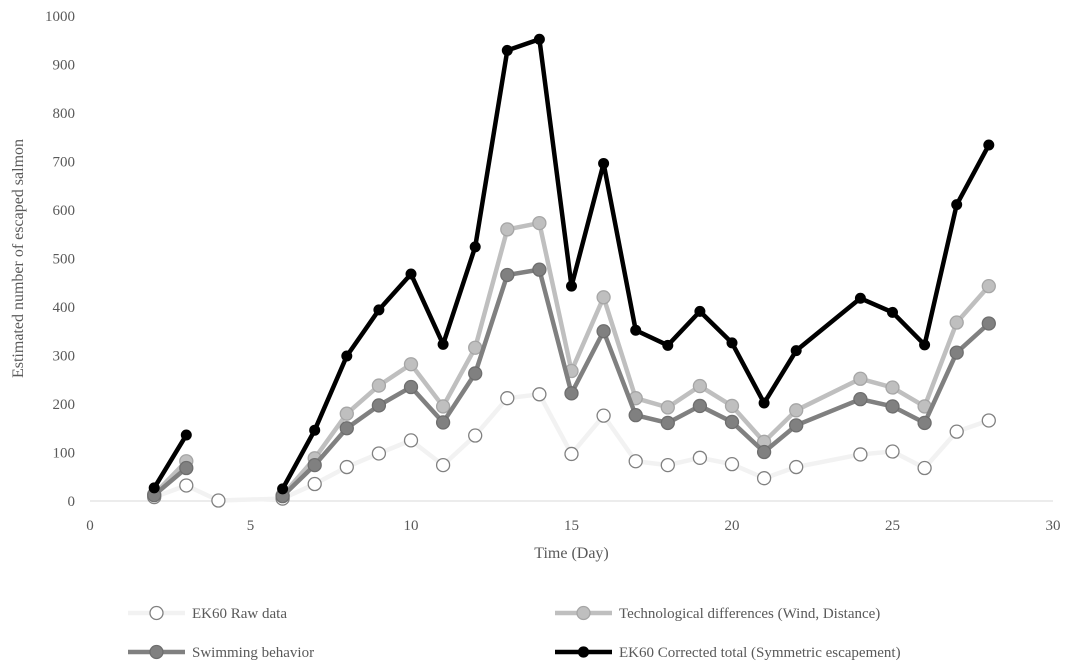 The image size is (1075, 666). I want to click on x-tick-labels: 0 5 10 15 20 25 30, so click(573, 526).